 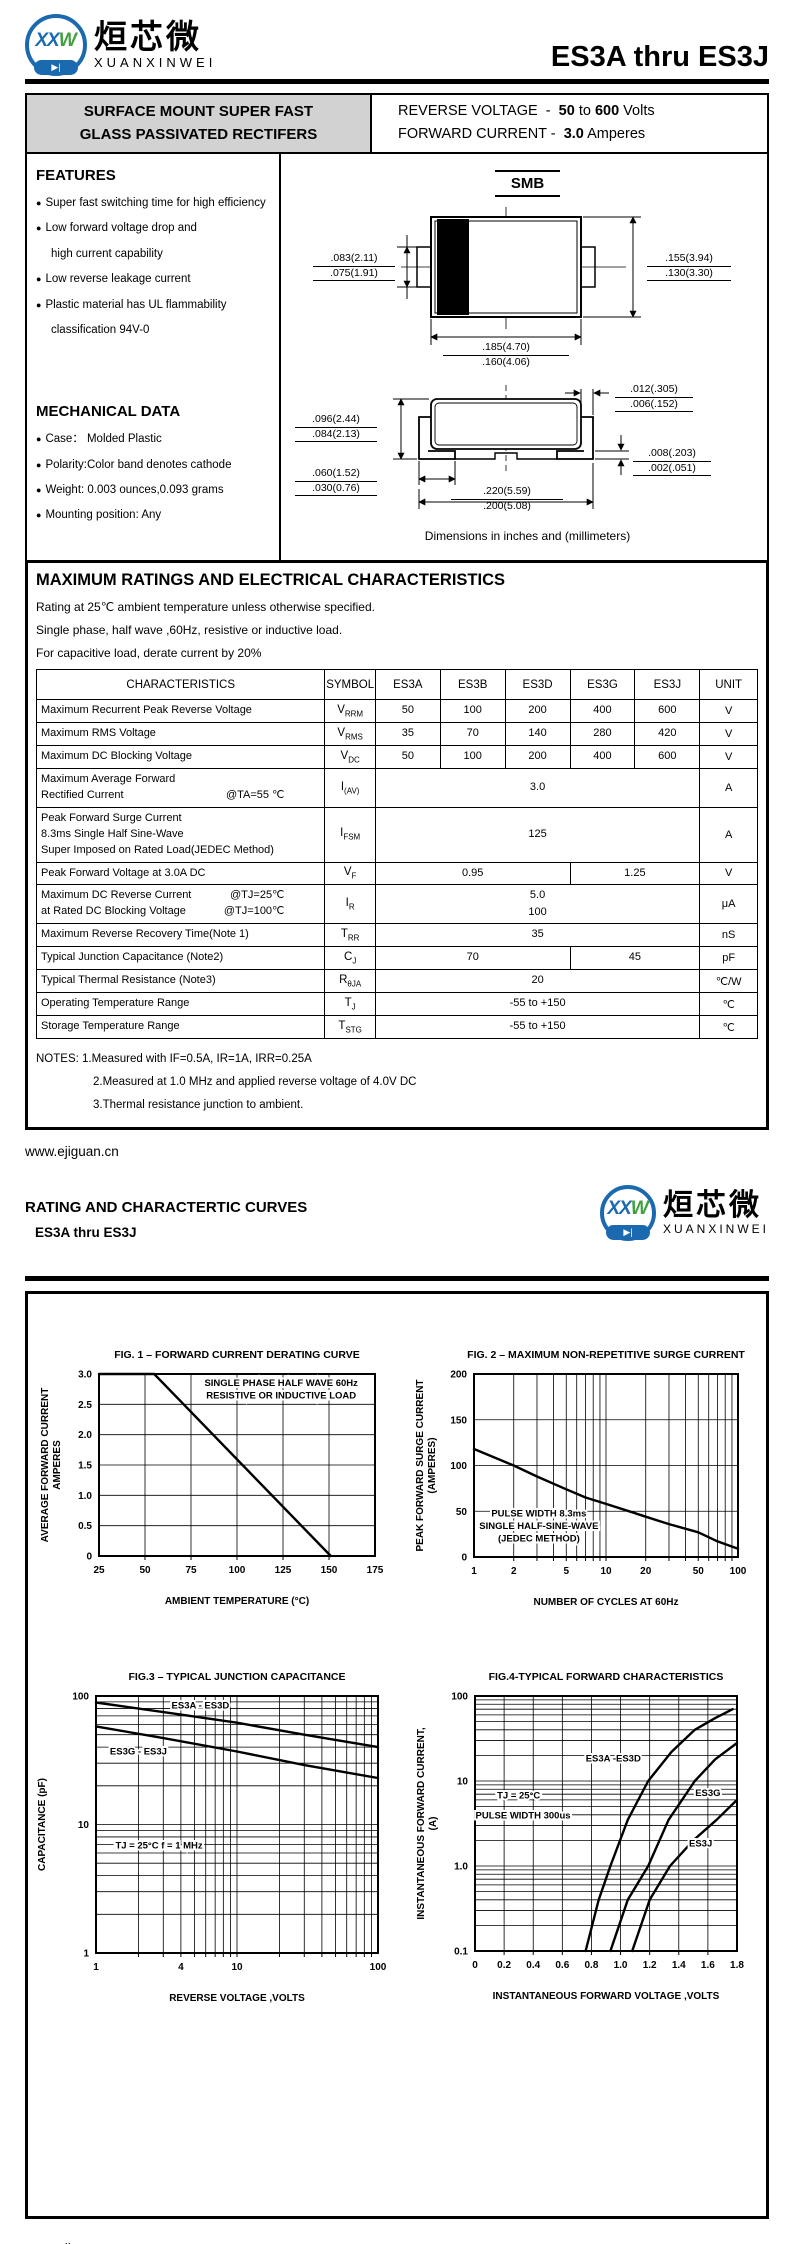 I want to click on svg-text: 0, so click(x=475, y=1965).